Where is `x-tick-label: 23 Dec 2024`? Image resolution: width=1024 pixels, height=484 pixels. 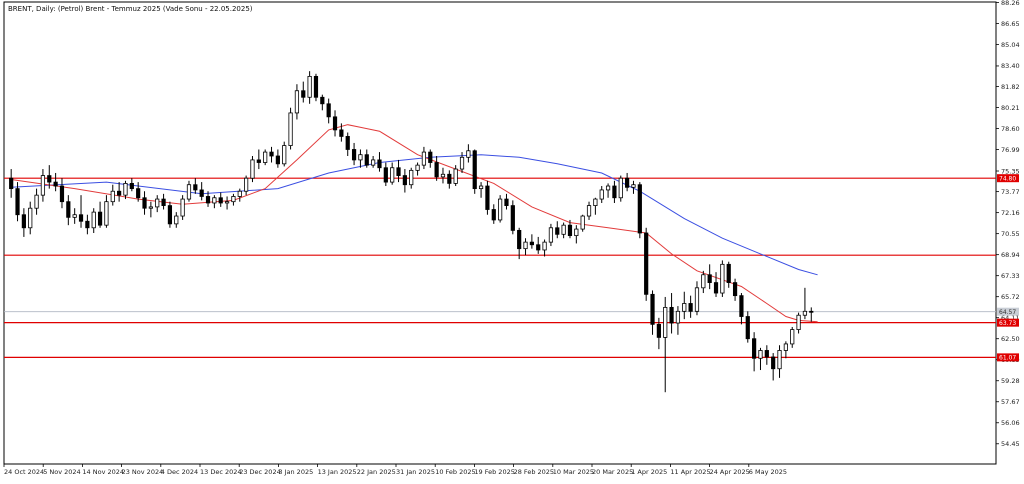 x-tick-label: 23 Dec 2024 is located at coordinates (260, 472).